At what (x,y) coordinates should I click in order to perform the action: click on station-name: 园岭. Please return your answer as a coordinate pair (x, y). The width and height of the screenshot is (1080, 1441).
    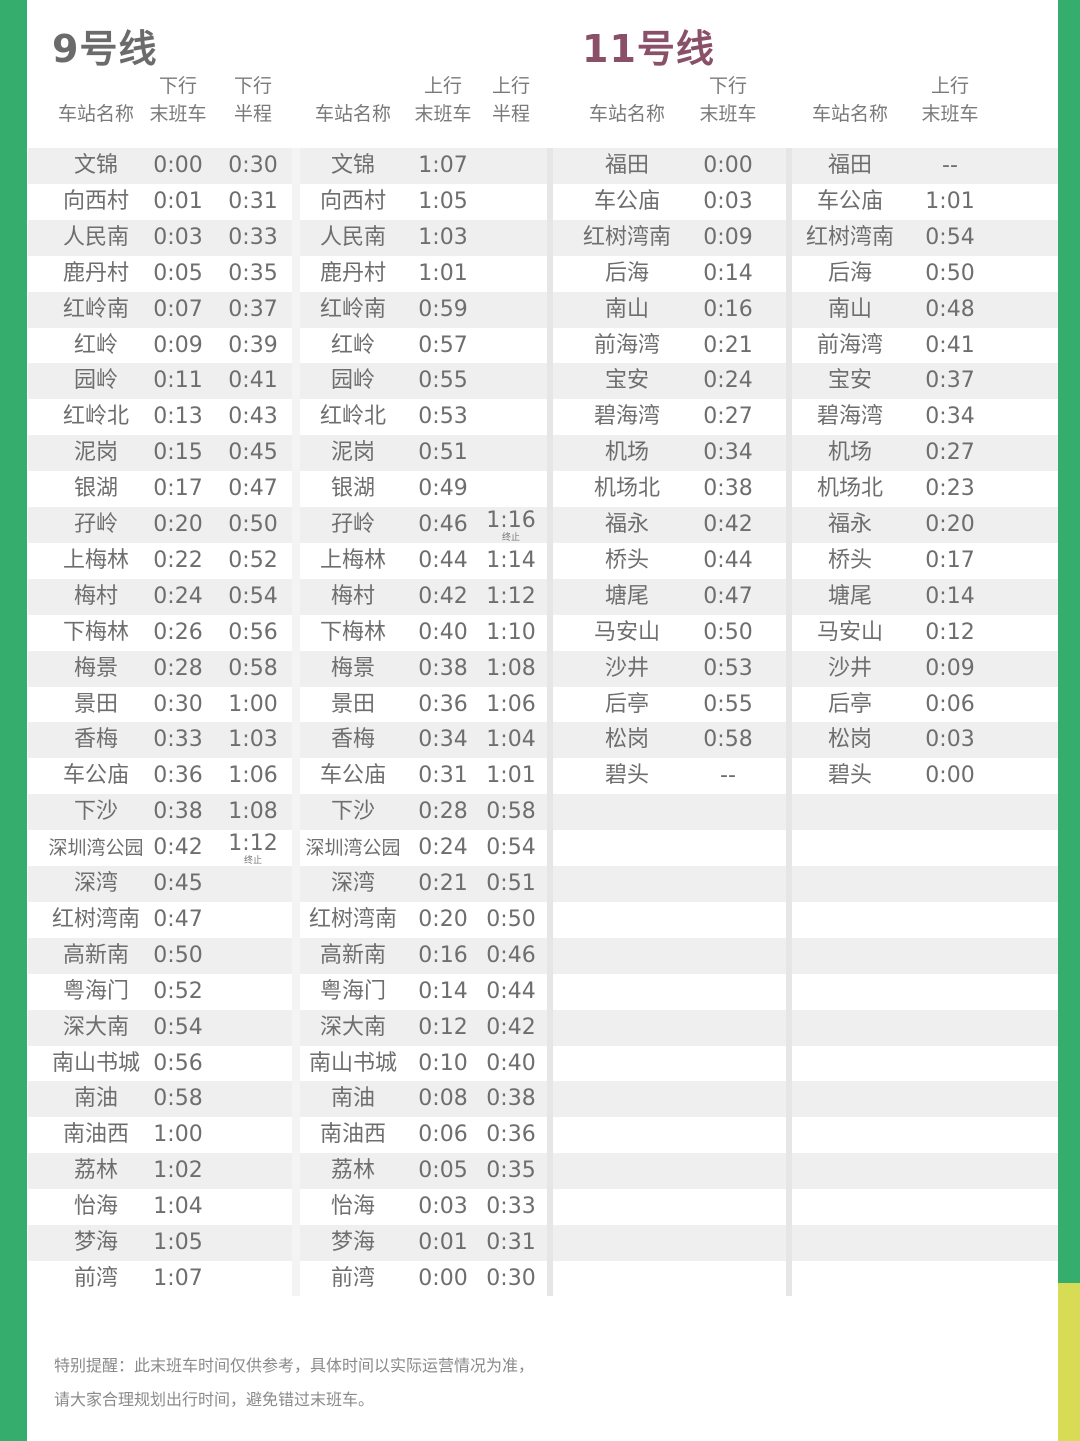
    Looking at the image, I should click on (95, 381).